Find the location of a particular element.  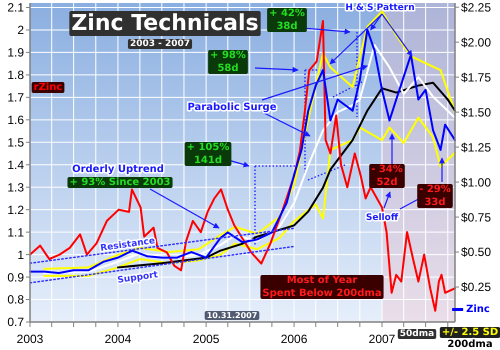

text: 50dma is located at coordinates (417, 334).